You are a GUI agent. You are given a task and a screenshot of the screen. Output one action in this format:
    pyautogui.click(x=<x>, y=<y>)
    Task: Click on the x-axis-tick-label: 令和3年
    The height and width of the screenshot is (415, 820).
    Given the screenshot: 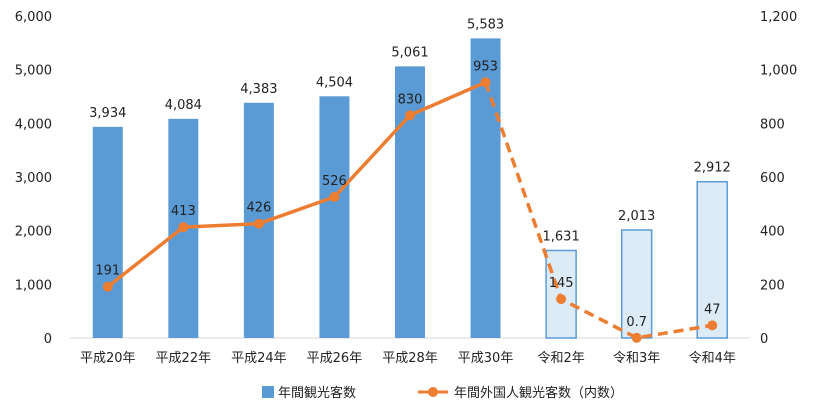 What is the action you would take?
    pyautogui.click(x=636, y=358)
    